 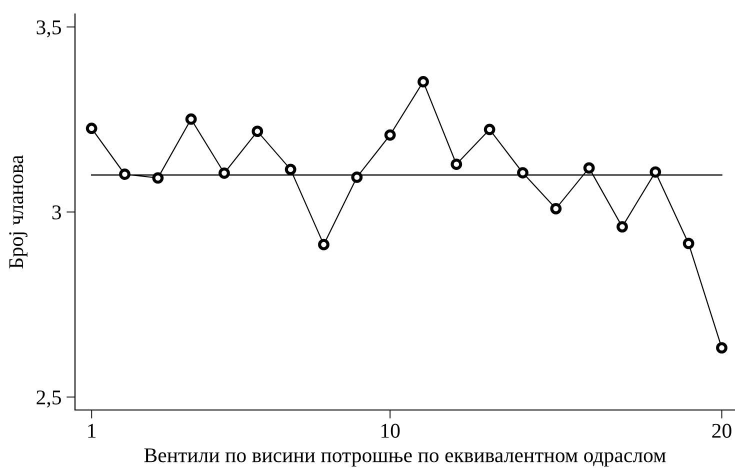 What do you see at coordinates (405, 457) in the screenshot?
I see `x-axis-title: Вентили по висини потрошње по еквивалентном одраслом` at bounding box center [405, 457].